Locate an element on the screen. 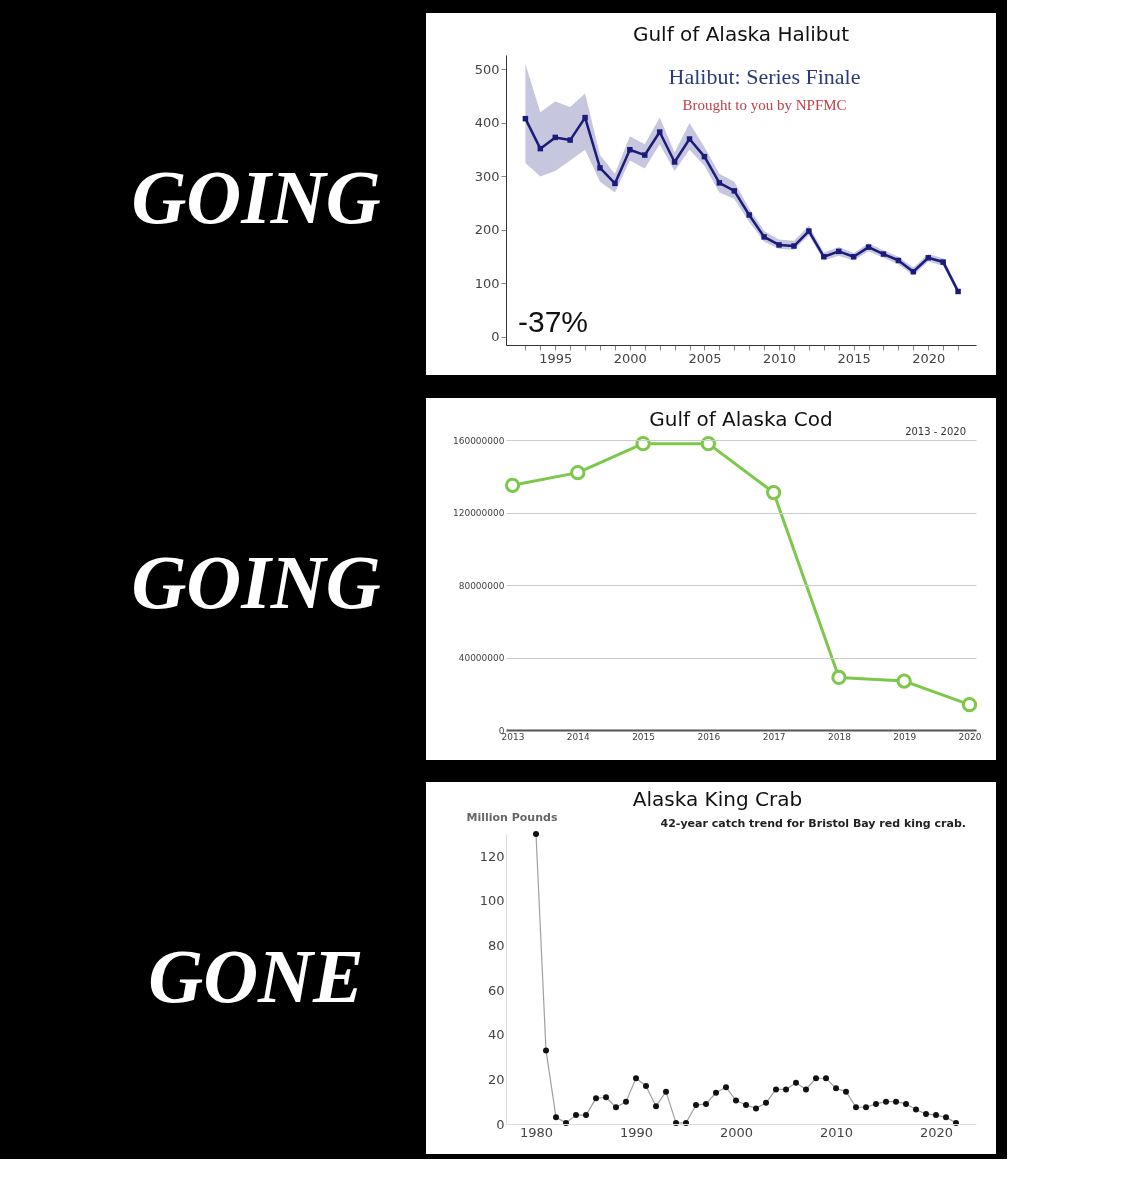  y-tick-label: 40 is located at coordinates (496, 1035).